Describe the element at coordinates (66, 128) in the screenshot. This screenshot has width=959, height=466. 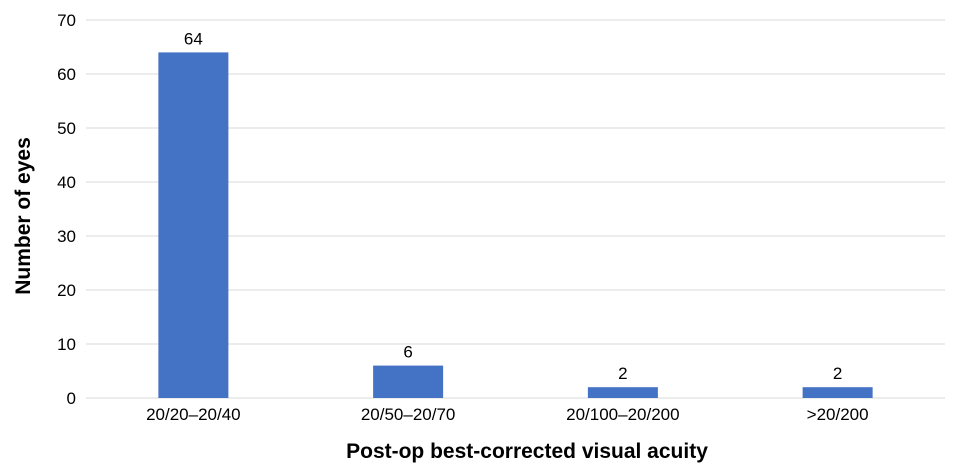
I see `y-tick-label: 50` at that location.